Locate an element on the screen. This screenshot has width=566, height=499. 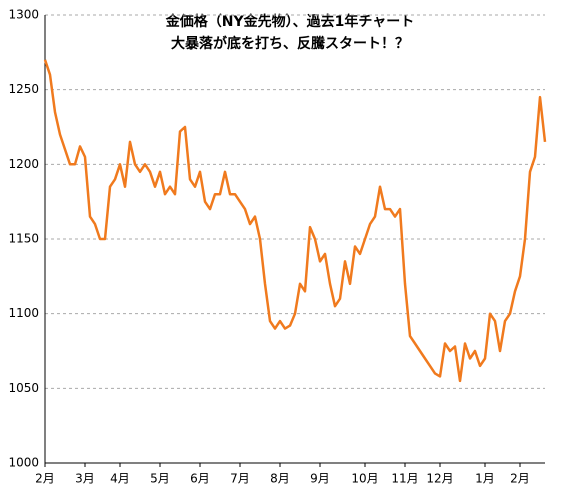
y-tick-label: 1050 is located at coordinates (23, 388).